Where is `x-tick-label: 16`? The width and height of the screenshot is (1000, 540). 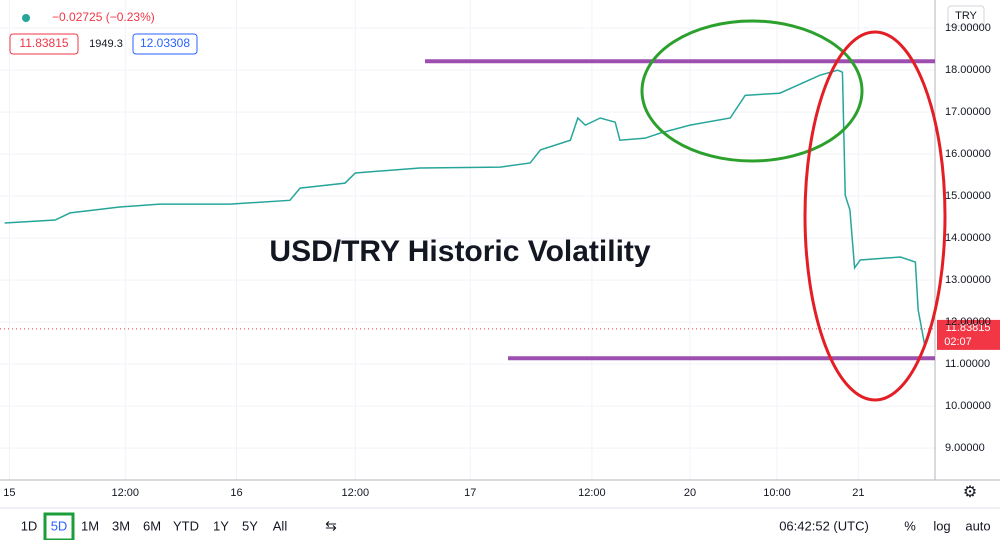 x-tick-label: 16 is located at coordinates (236, 493).